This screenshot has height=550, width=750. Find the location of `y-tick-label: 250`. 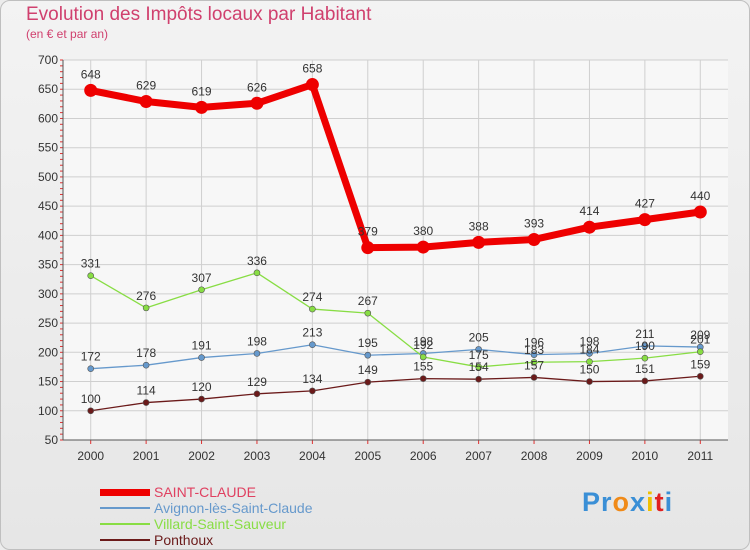

y-tick-label: 250 is located at coordinates (48, 323).